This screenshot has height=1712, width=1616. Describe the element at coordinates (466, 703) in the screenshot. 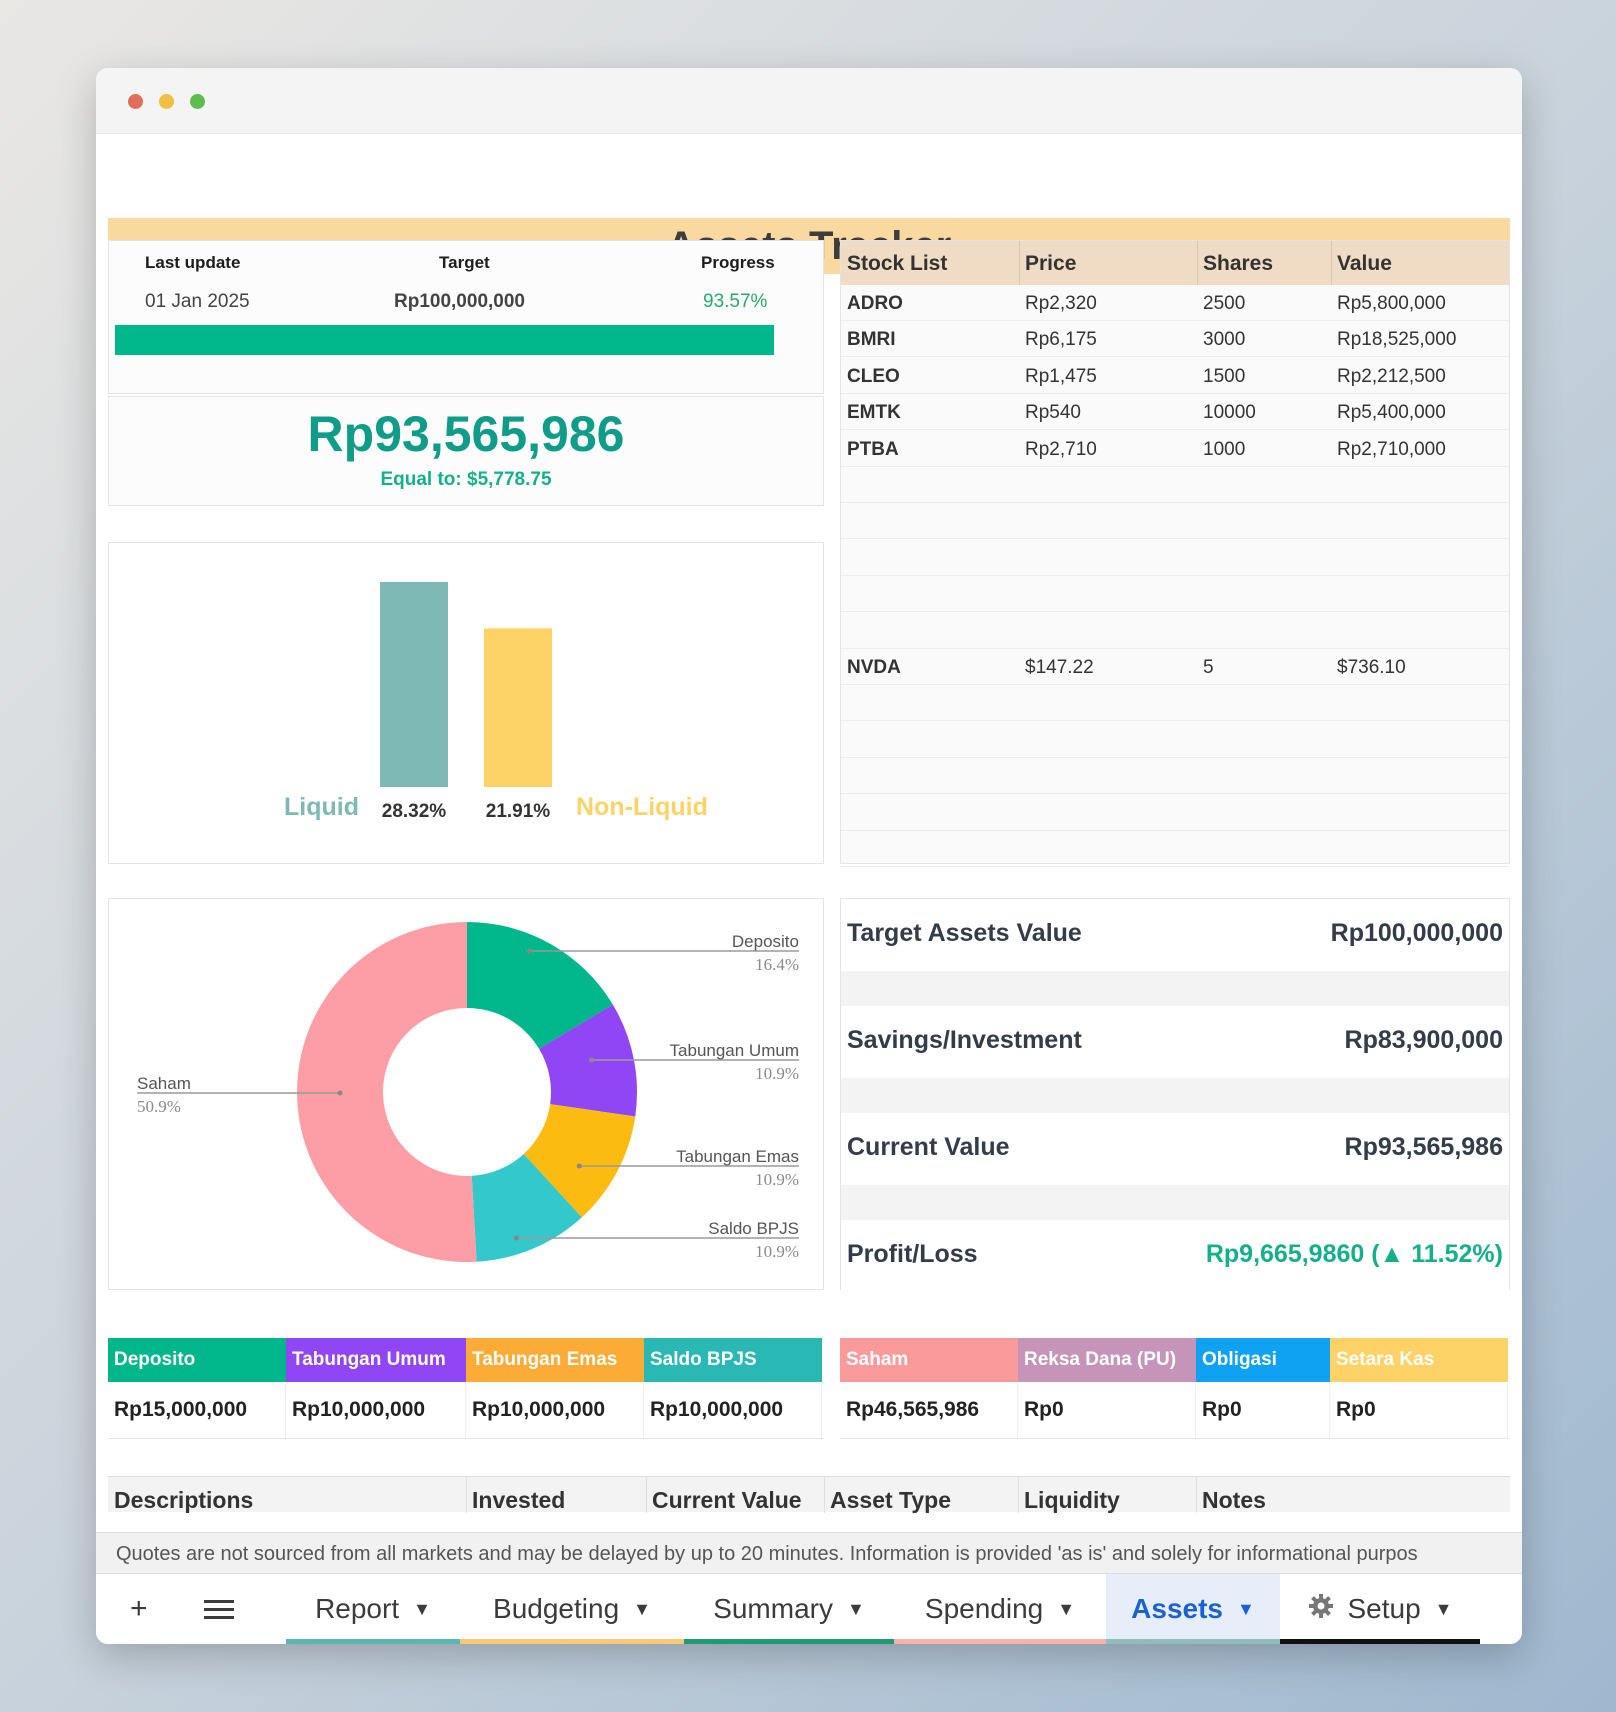

I see `liquidity-chart-panel: 28.32% 21.91% Liquid Non-Liquid` at that location.